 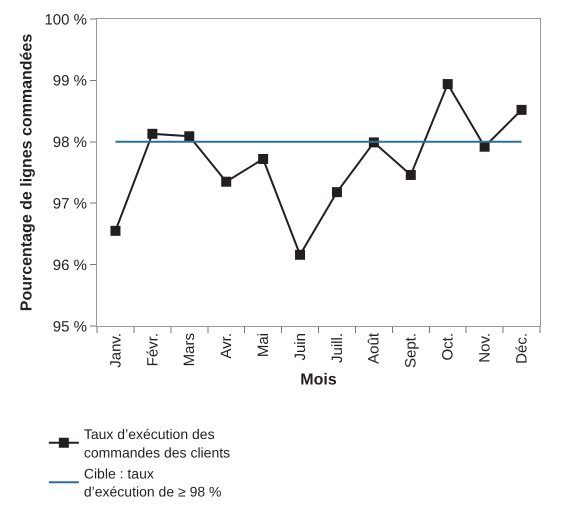 What do you see at coordinates (521, 348) in the screenshot?
I see `x-tick-label: Déc.` at bounding box center [521, 348].